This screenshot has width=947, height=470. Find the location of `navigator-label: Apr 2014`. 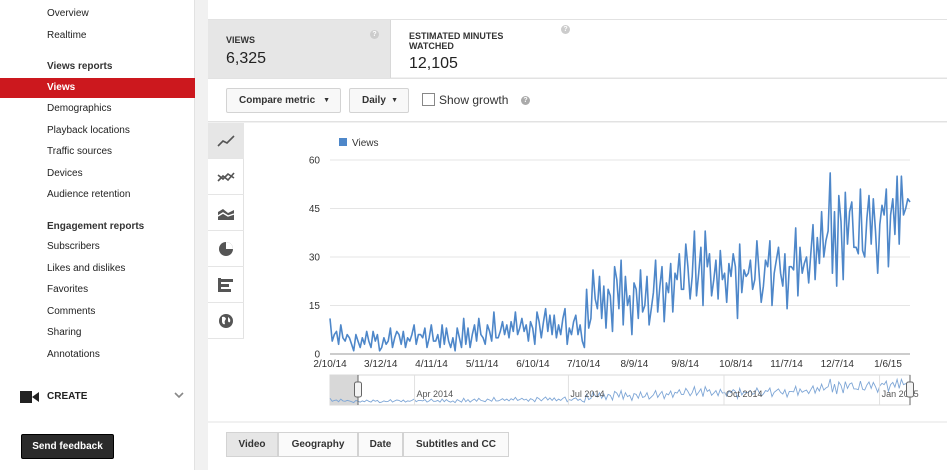

navigator-label: Apr 2014 is located at coordinates (435, 394).